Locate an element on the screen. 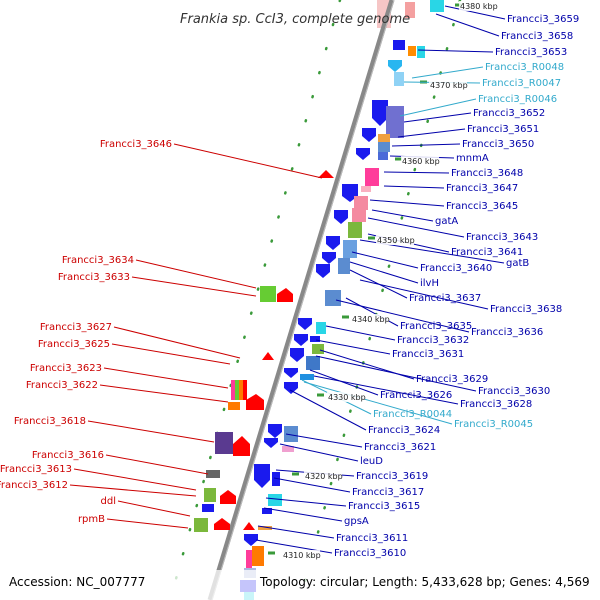 This screenshot has width=600, height=600. tick-label: 4320 kbp is located at coordinates (324, 476).